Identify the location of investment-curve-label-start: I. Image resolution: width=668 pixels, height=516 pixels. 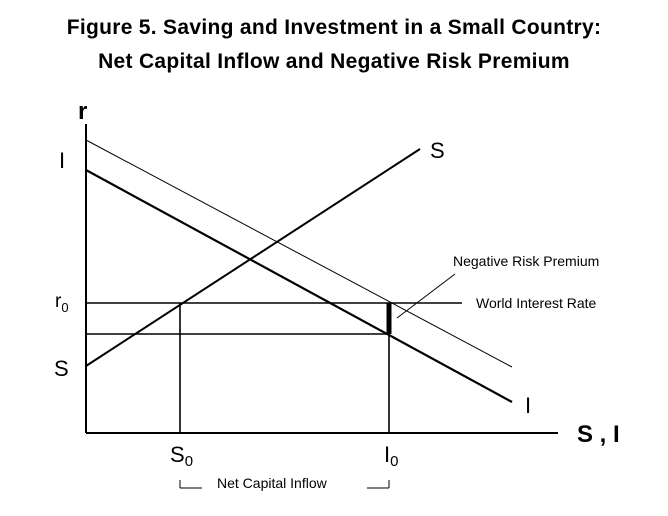
(62, 160).